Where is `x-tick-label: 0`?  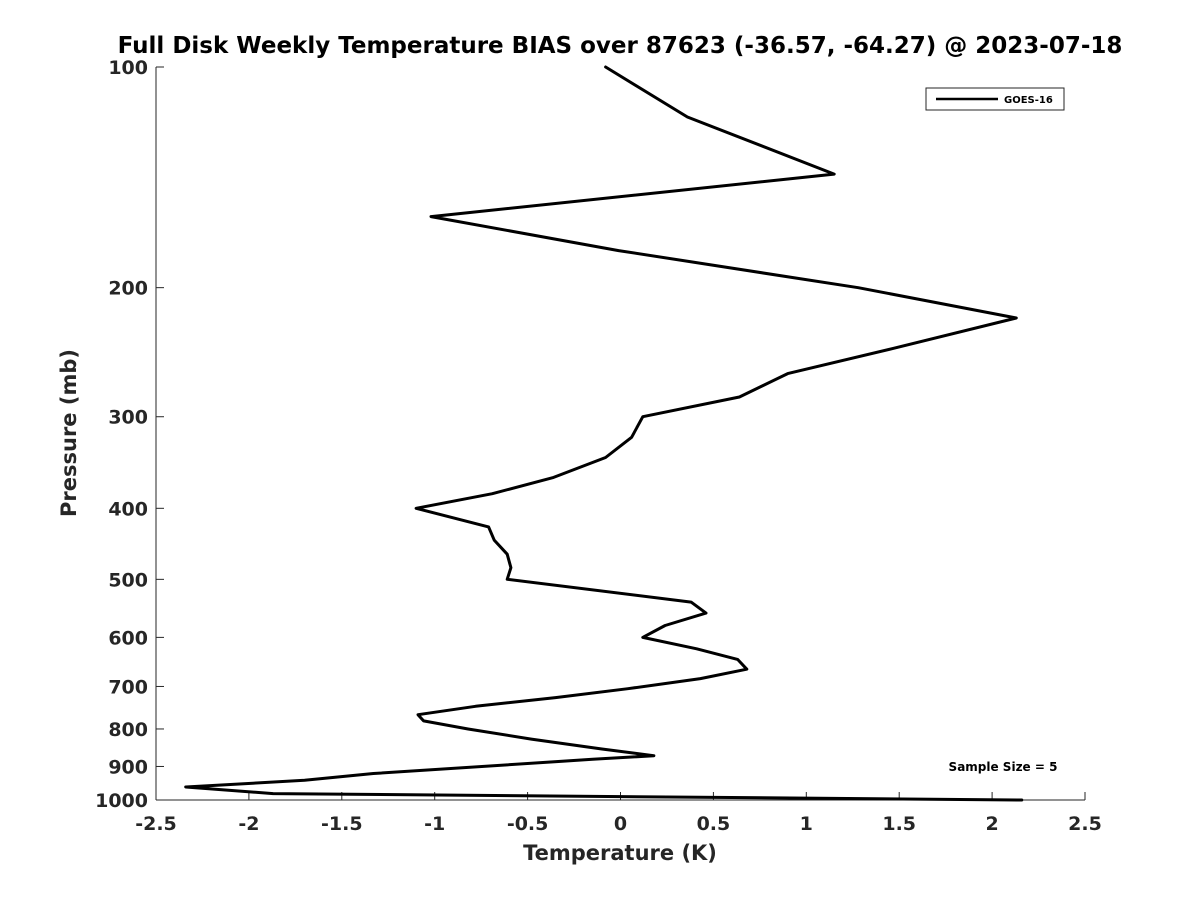
x-tick-label: 0 is located at coordinates (620, 824).